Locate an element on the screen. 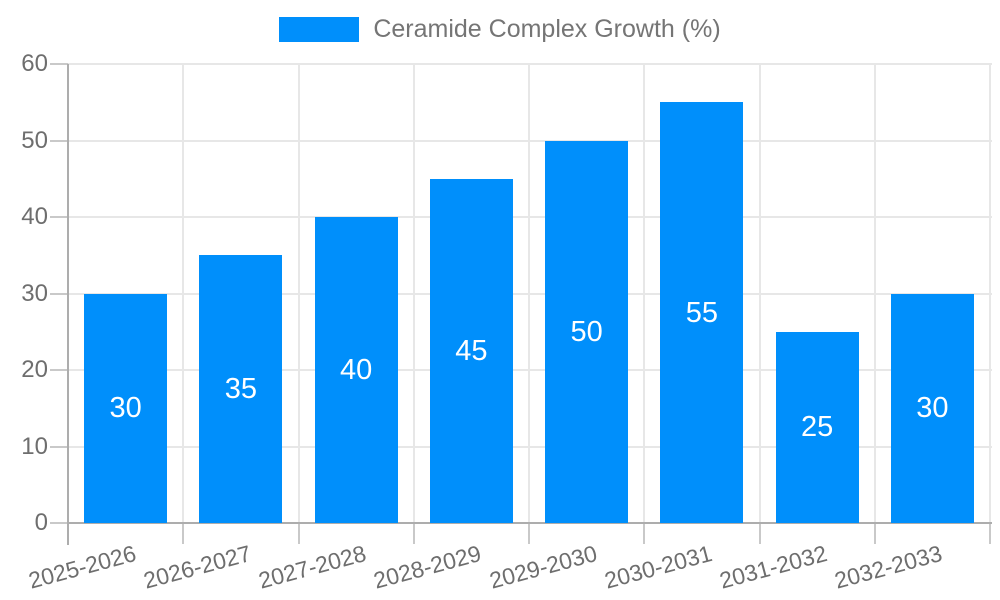 This screenshot has width=1000, height=600. y-axis-tick-label: 50 is located at coordinates (34, 140).